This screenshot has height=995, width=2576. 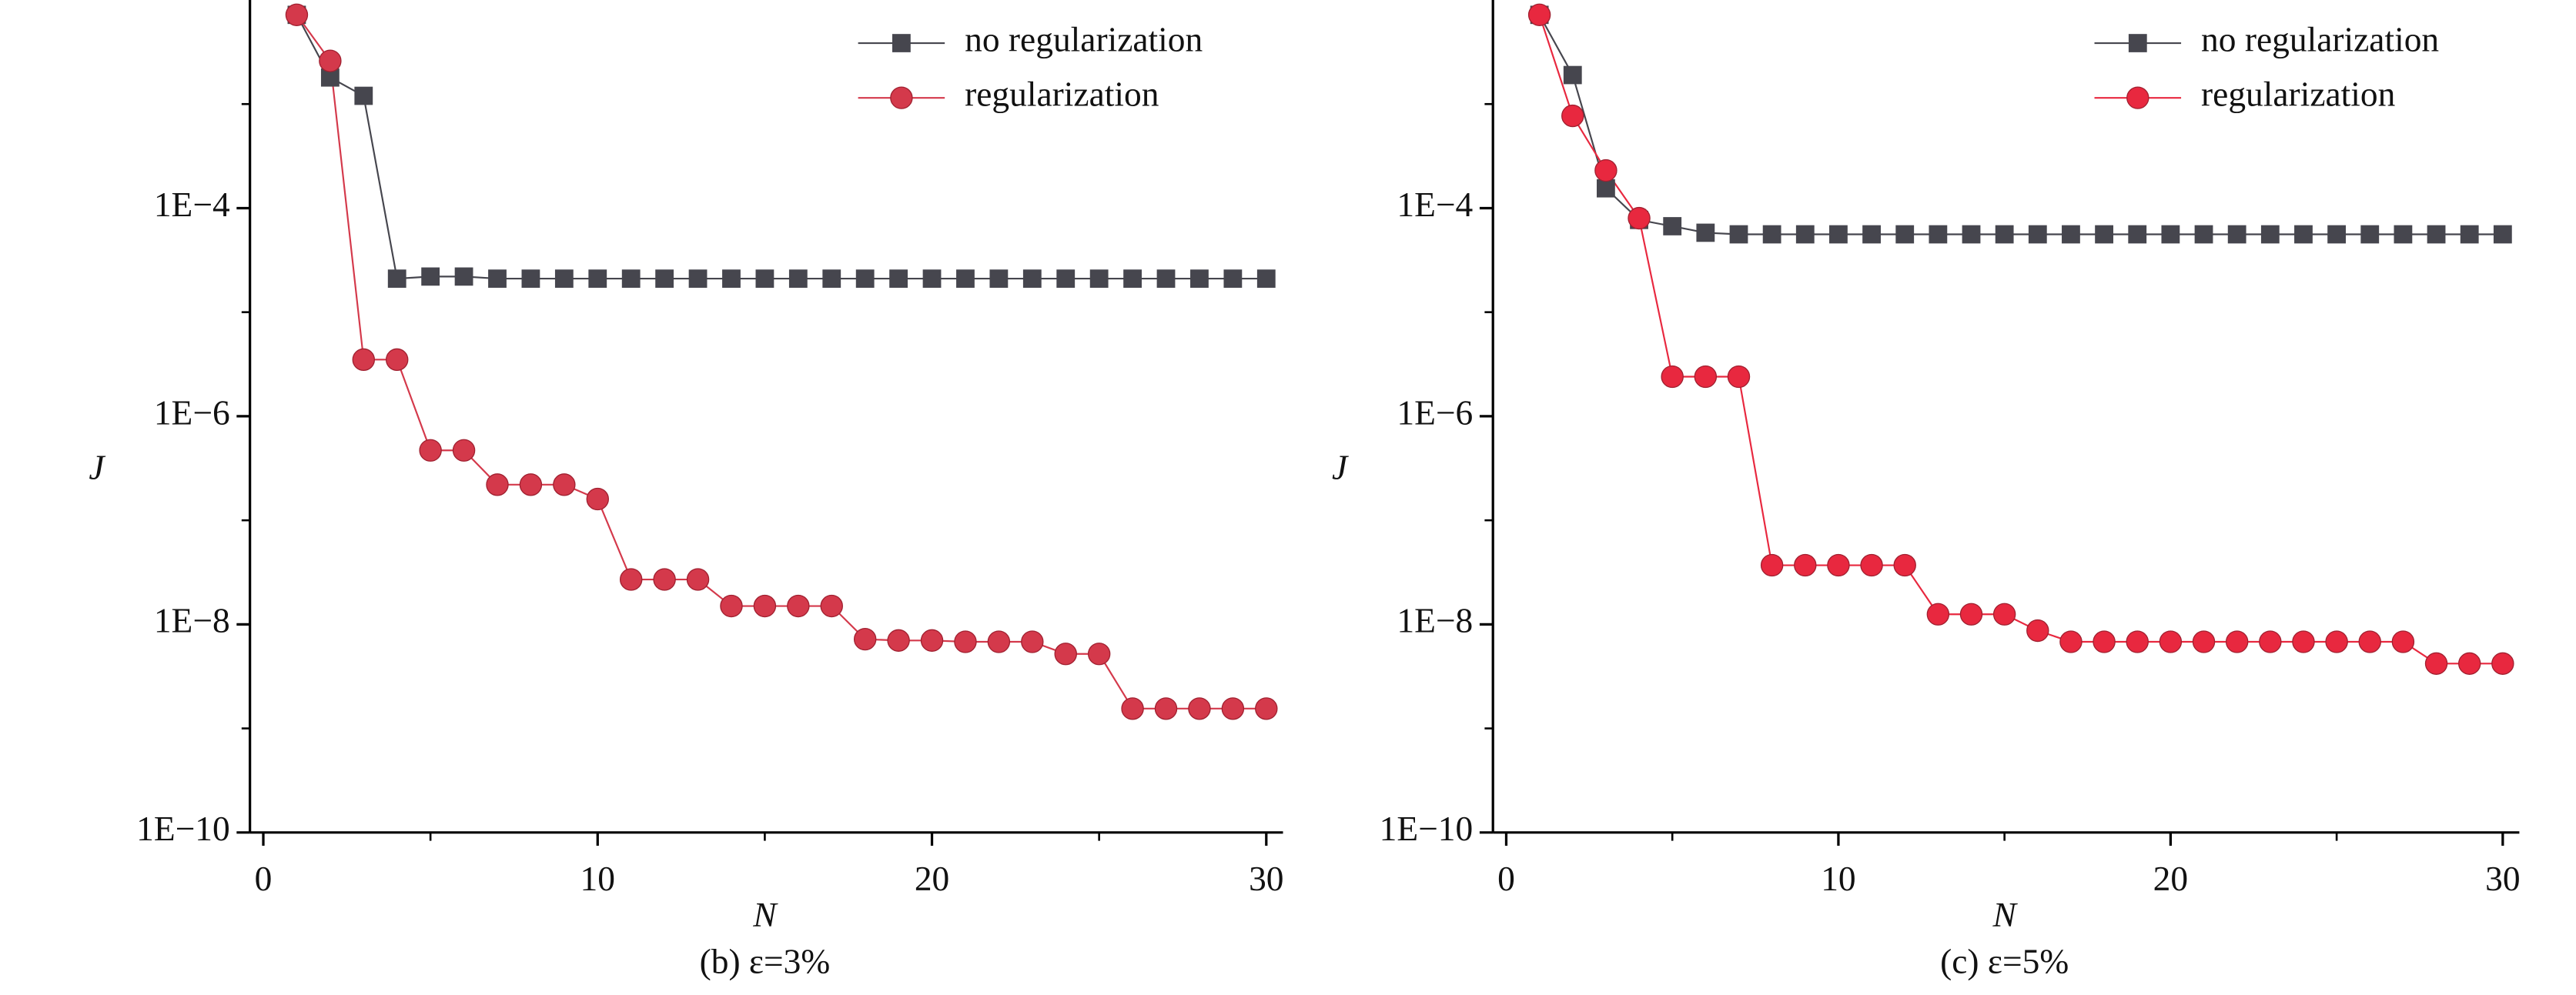 I want to click on y-tick-label: 1E−8, so click(x=1435, y=621).